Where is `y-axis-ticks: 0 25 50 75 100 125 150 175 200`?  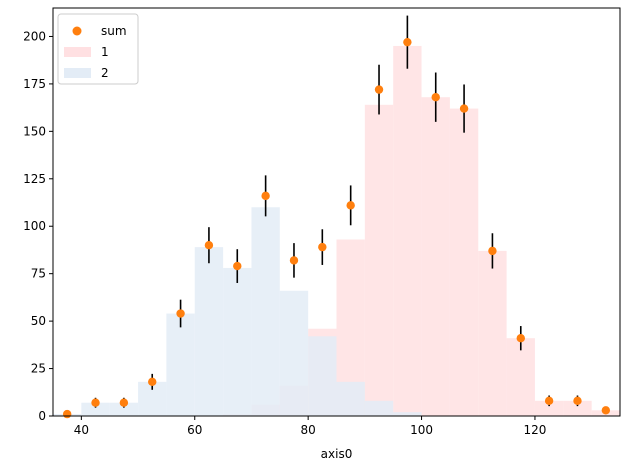
y-axis-ticks: 0 25 50 75 100 125 150 175 200 is located at coordinates (38, 226).